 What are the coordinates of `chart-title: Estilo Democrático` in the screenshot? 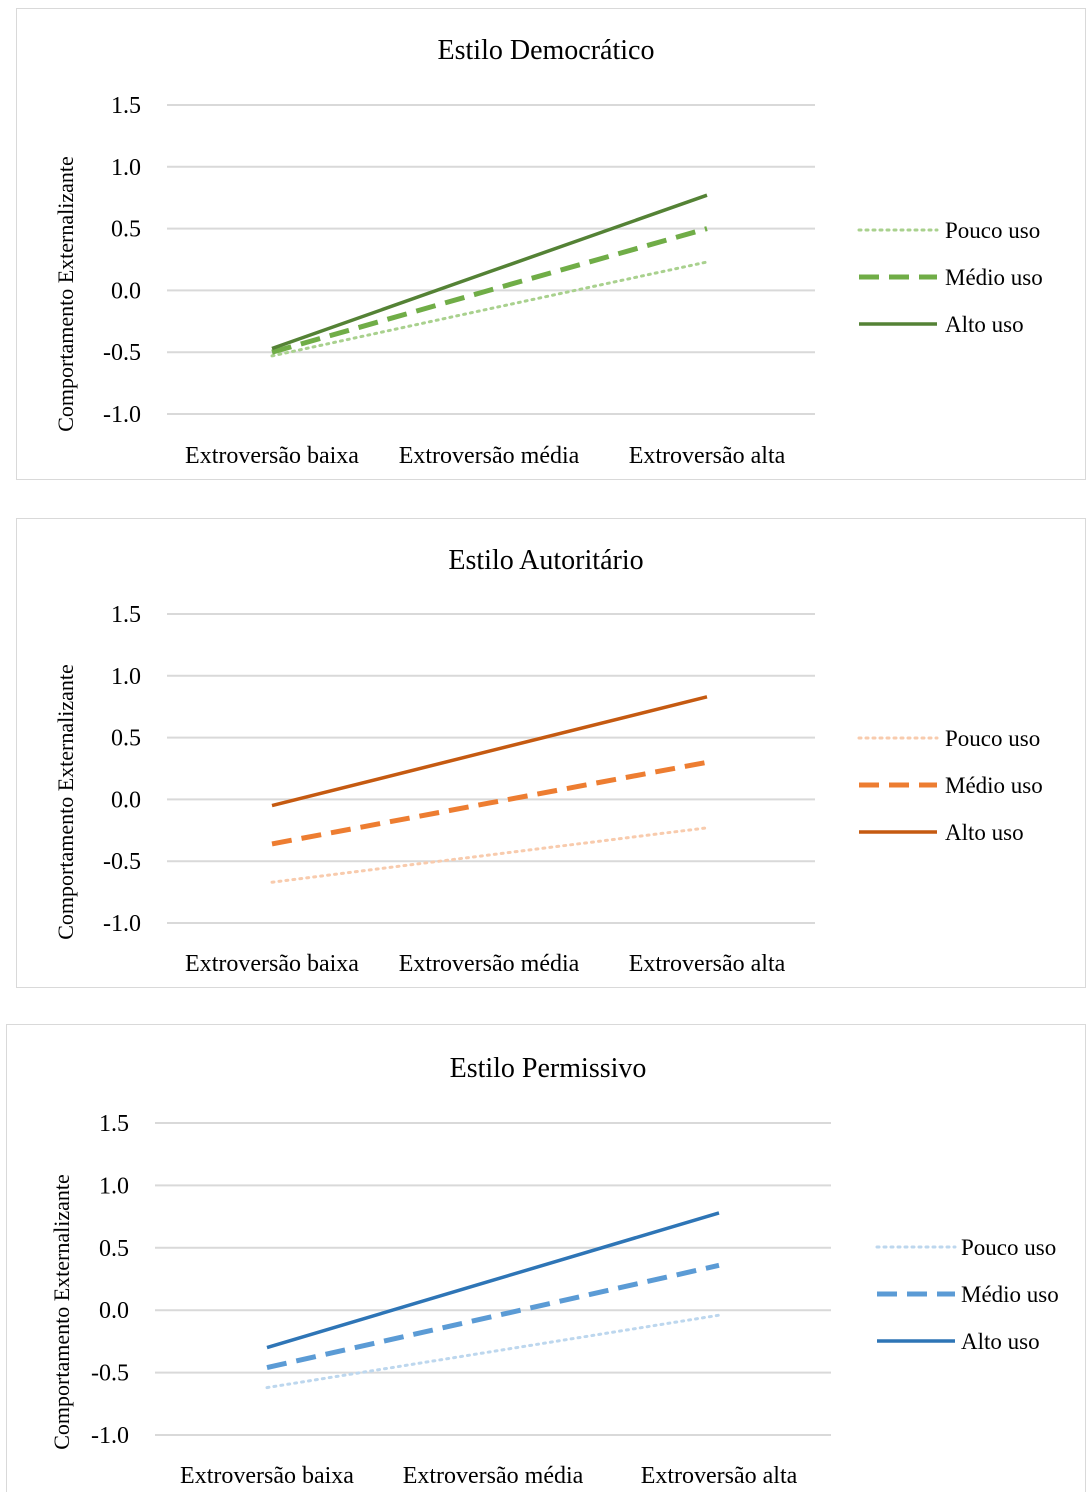 It's located at (546, 50).